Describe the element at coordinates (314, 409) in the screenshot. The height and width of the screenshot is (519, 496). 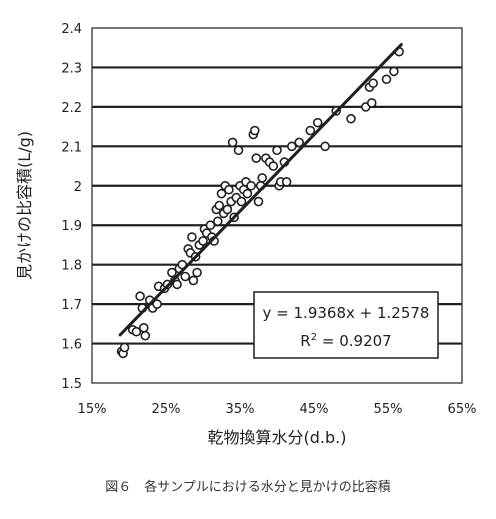
I see `x-tick-label: 45%` at that location.